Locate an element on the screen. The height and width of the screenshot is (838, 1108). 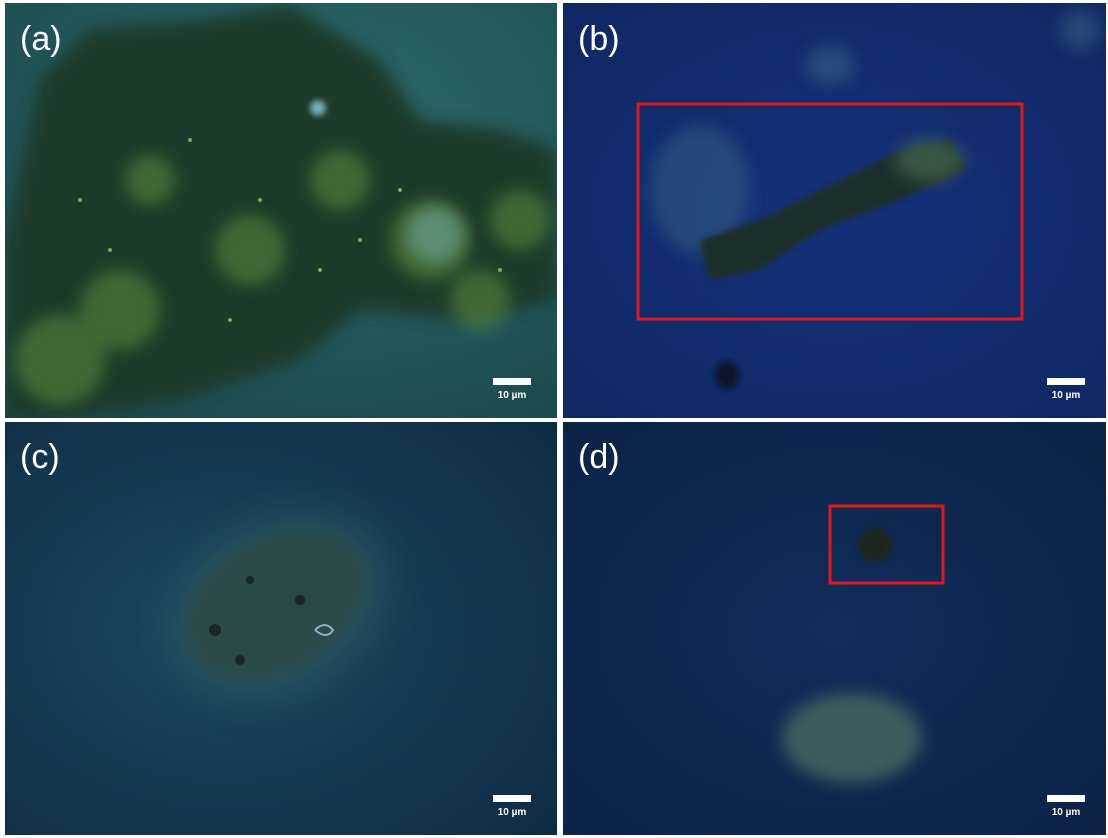
panel-label: (c) is located at coordinates (40, 457).